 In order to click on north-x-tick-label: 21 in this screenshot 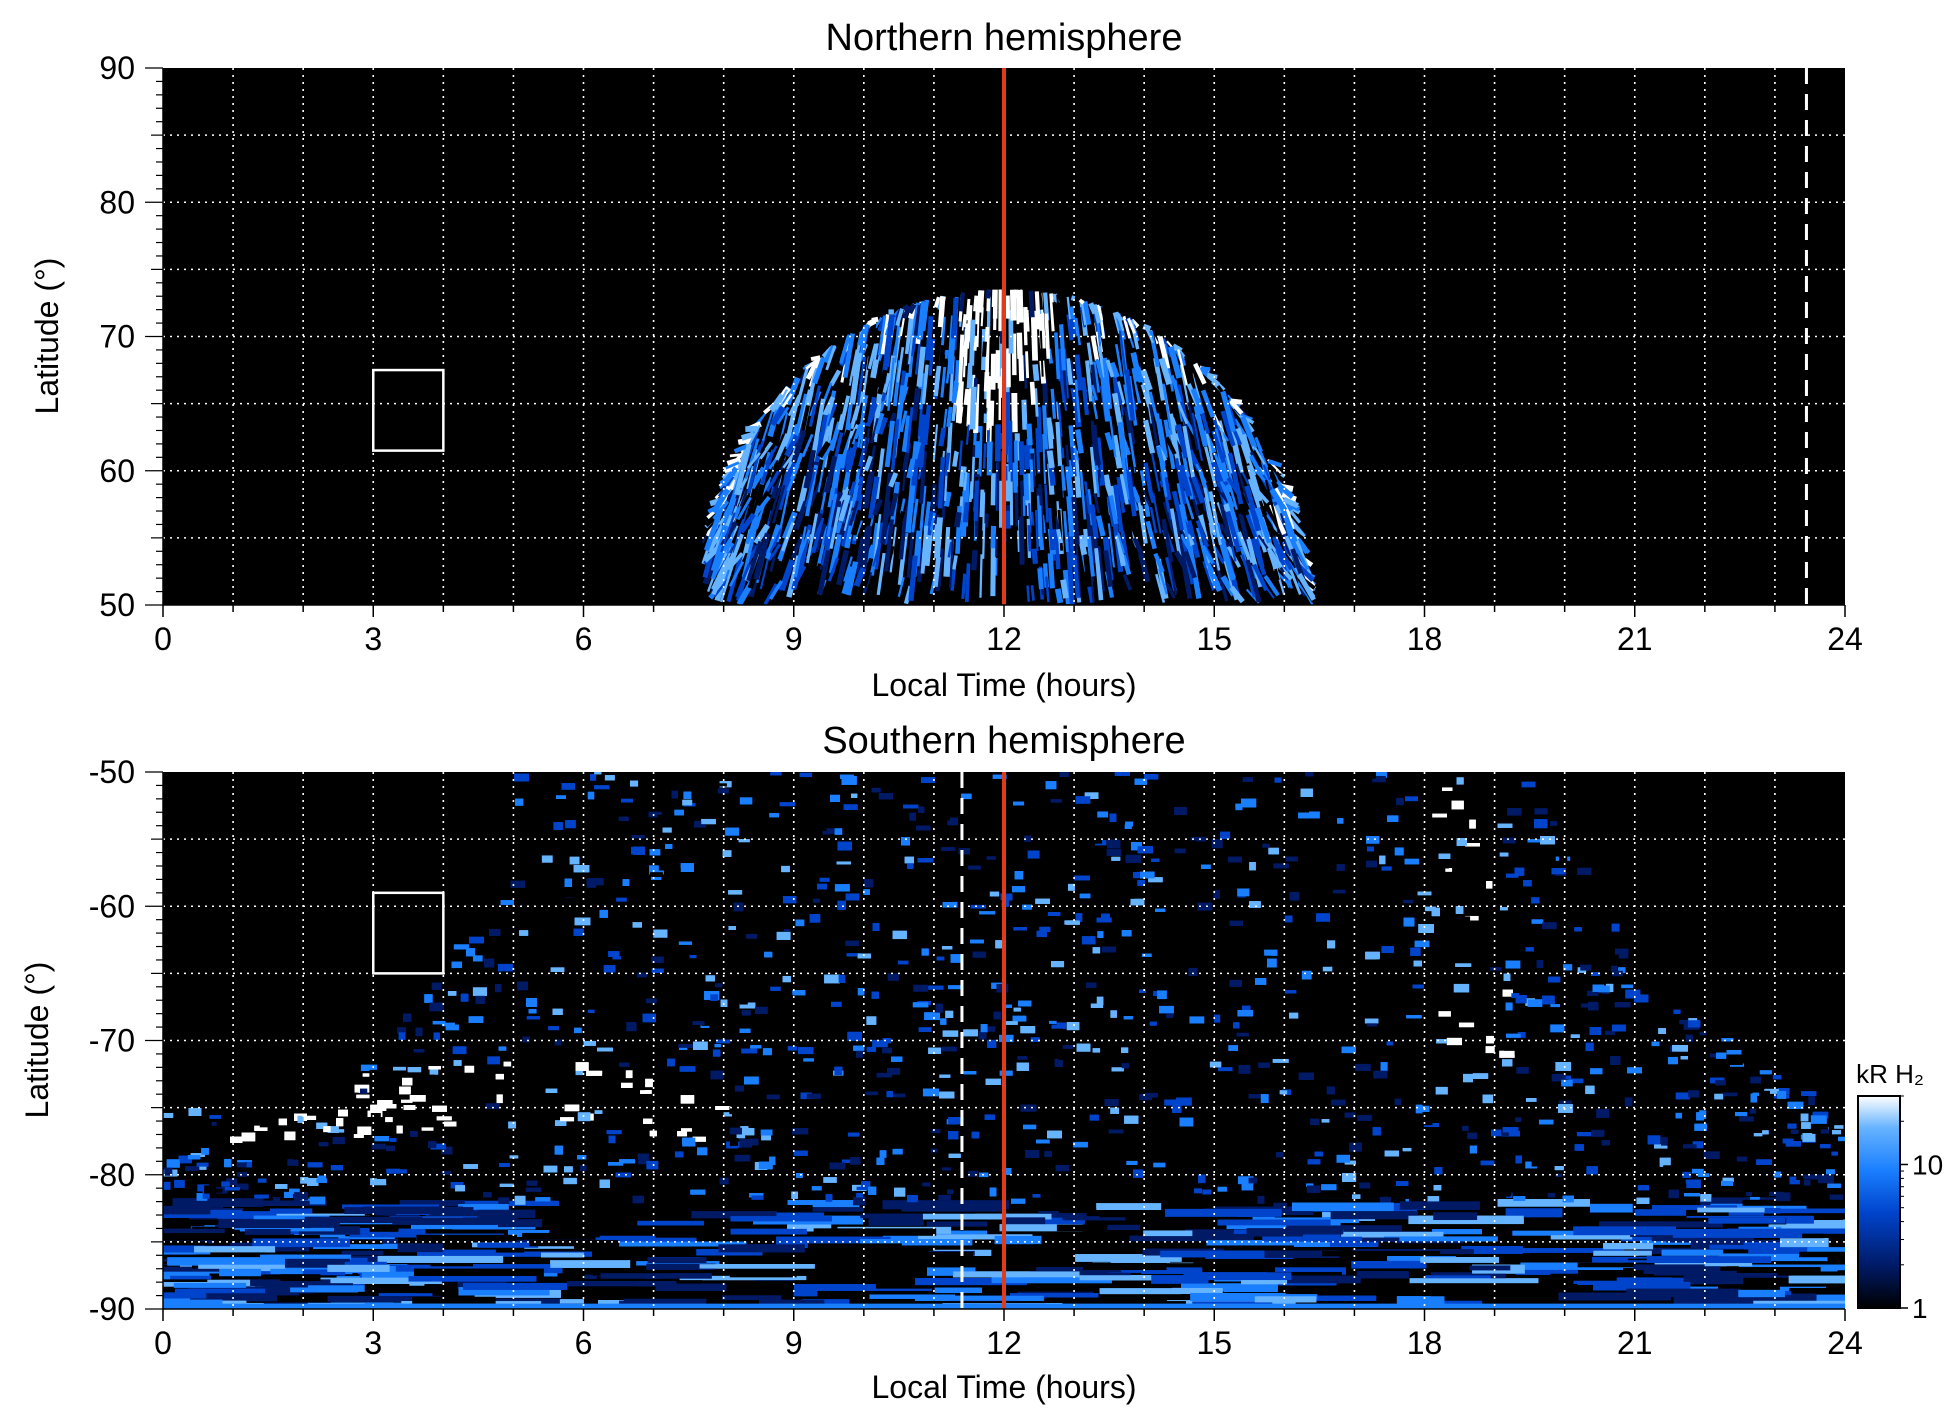, I will do `click(1635, 639)`.